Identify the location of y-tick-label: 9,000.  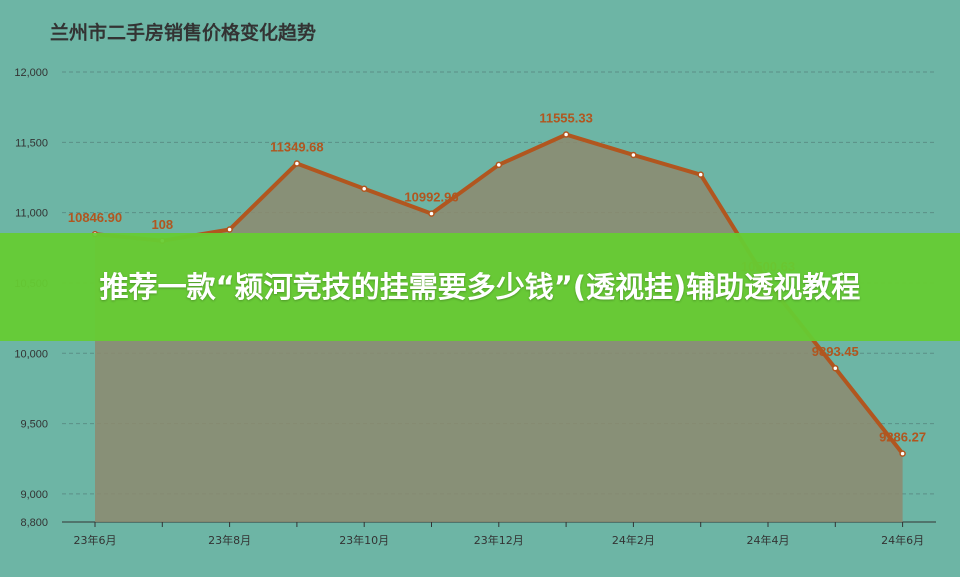
(34, 495).